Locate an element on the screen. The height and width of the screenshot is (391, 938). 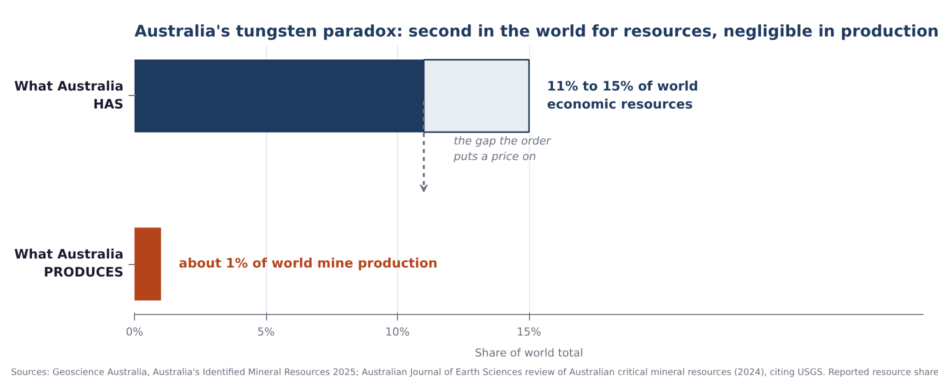
y-tick-label: What Australia PRODUCES is located at coordinates (69, 264).